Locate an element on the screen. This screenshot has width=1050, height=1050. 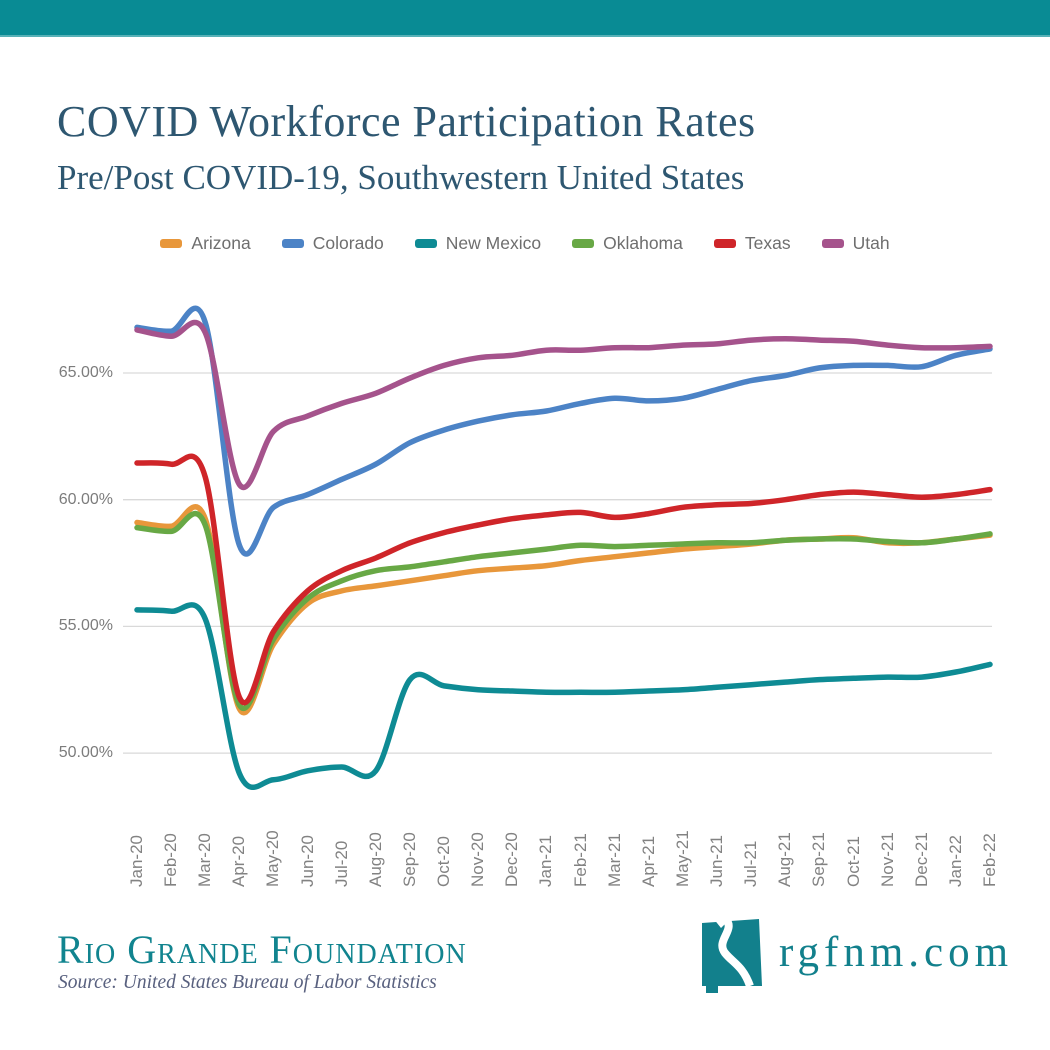
x-axis-tick-label: Sep-20 is located at coordinates (409, 859).